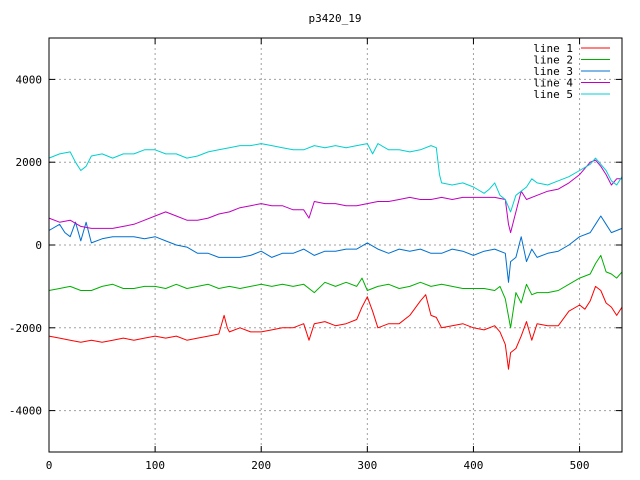 The width and height of the screenshot is (640, 480). What do you see at coordinates (25, 411) in the screenshot?
I see `y-tick-label: -4000` at bounding box center [25, 411].